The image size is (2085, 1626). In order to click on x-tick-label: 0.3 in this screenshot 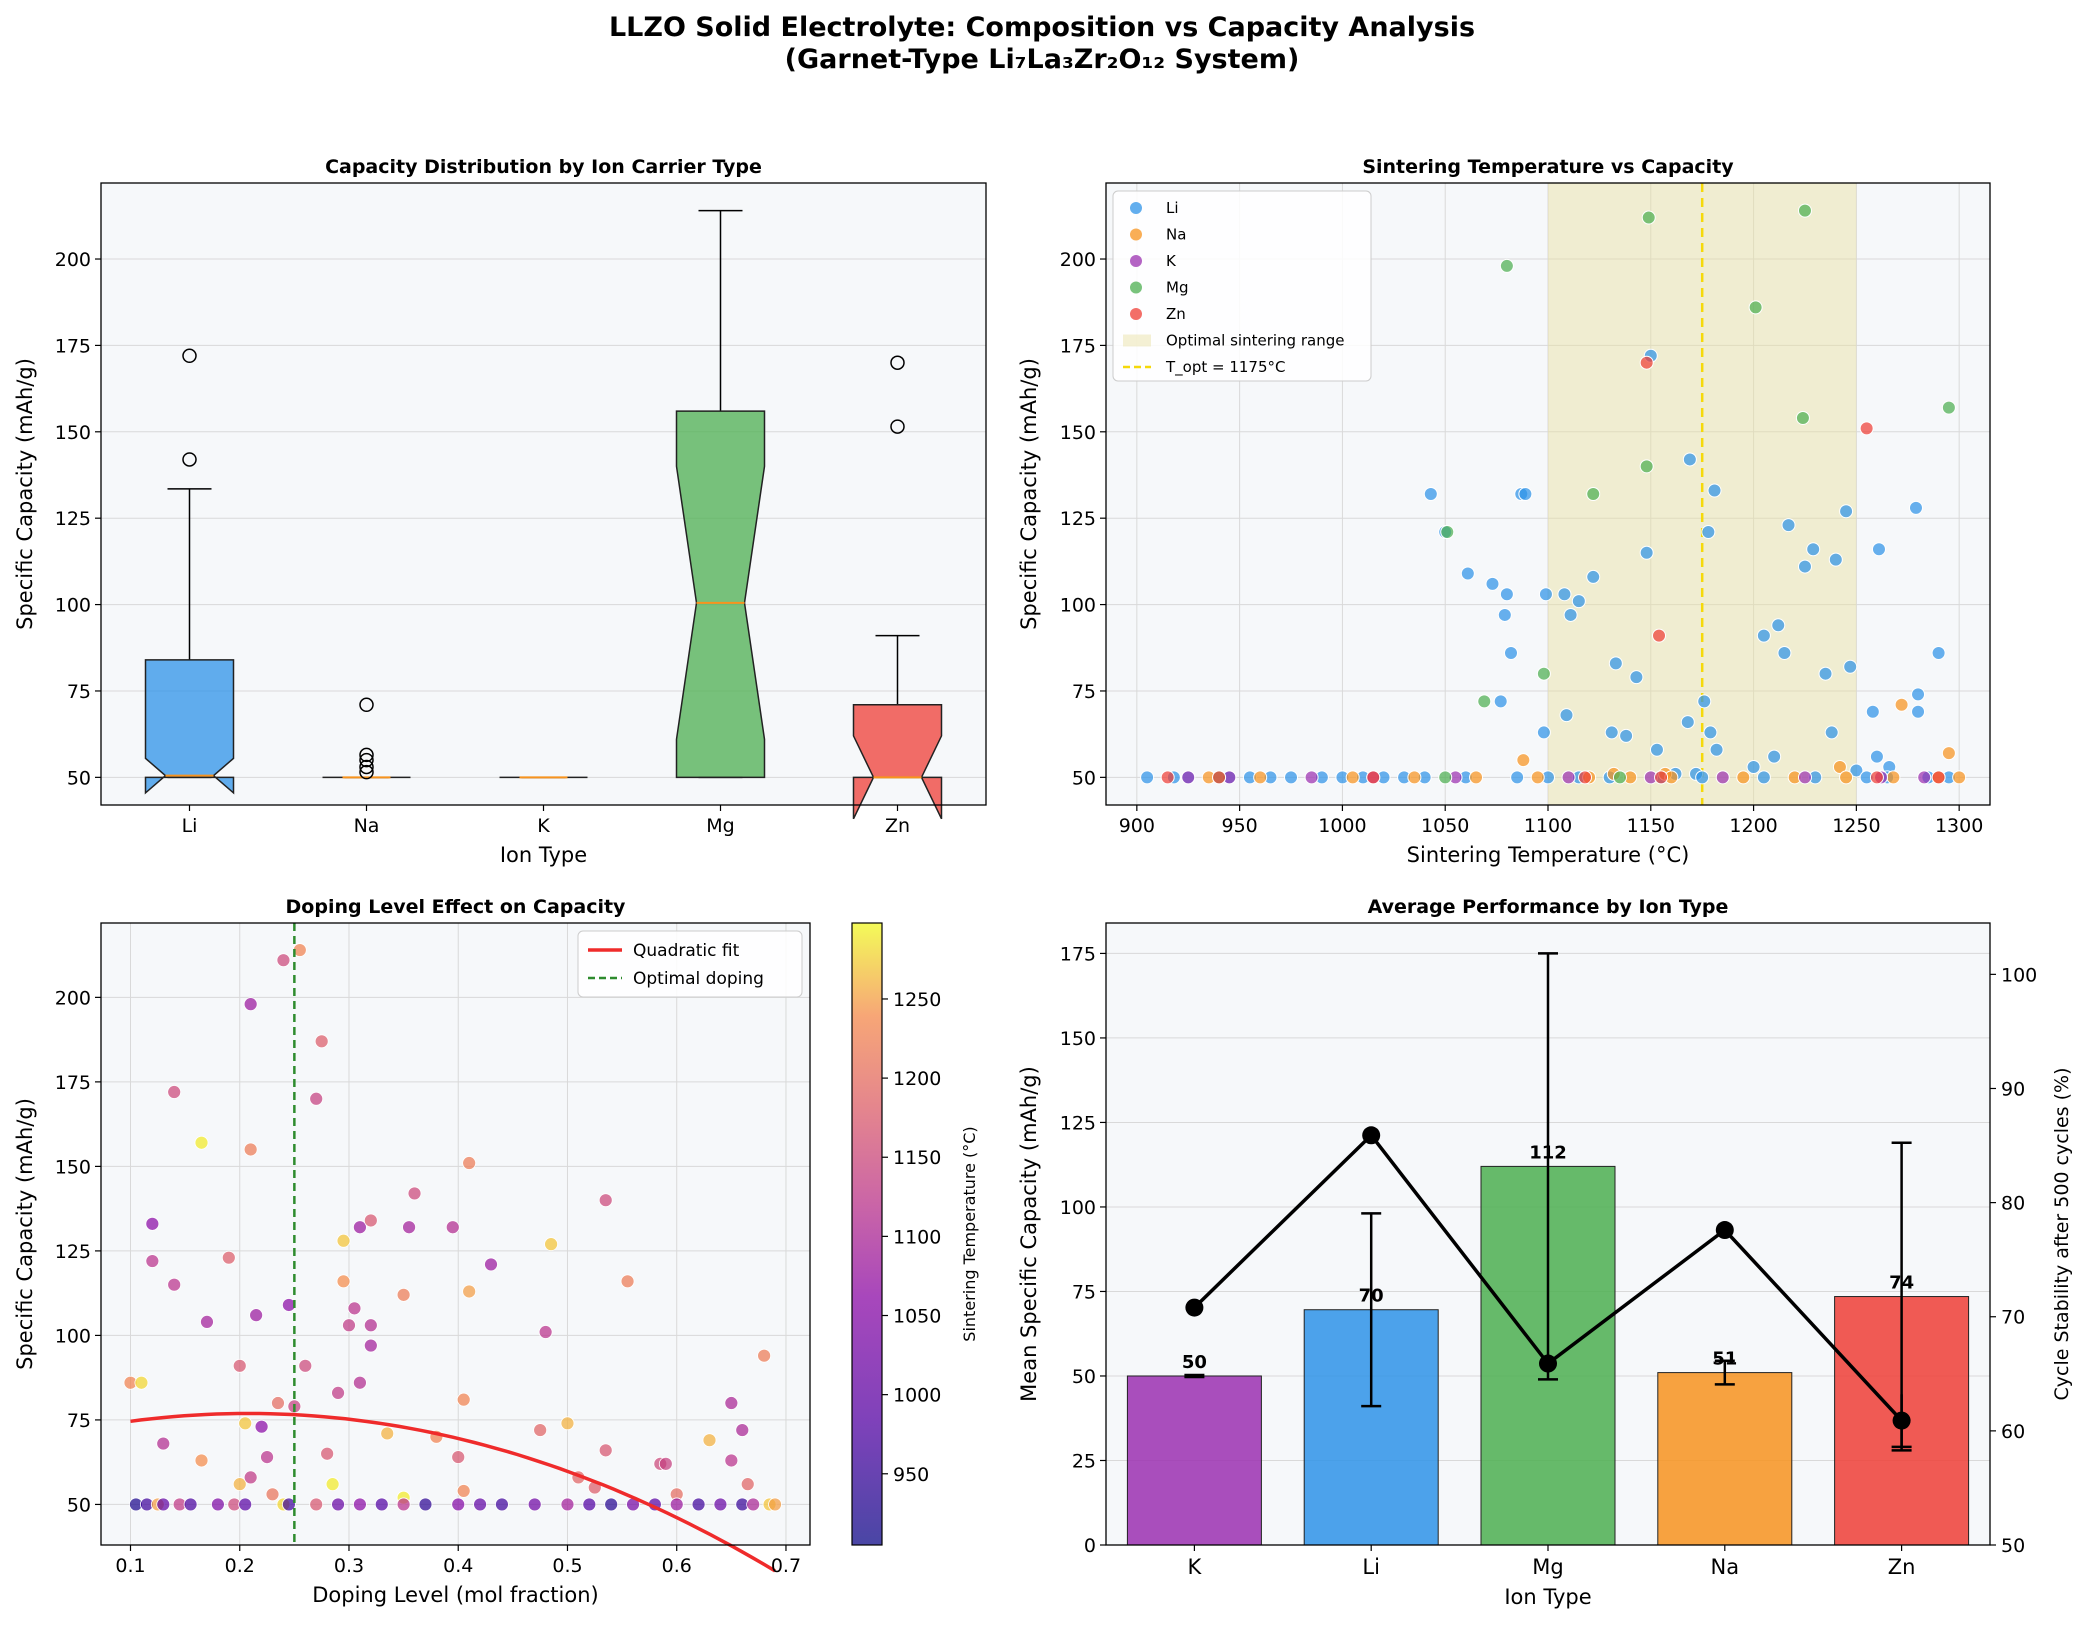, I will do `click(349, 1566)`.